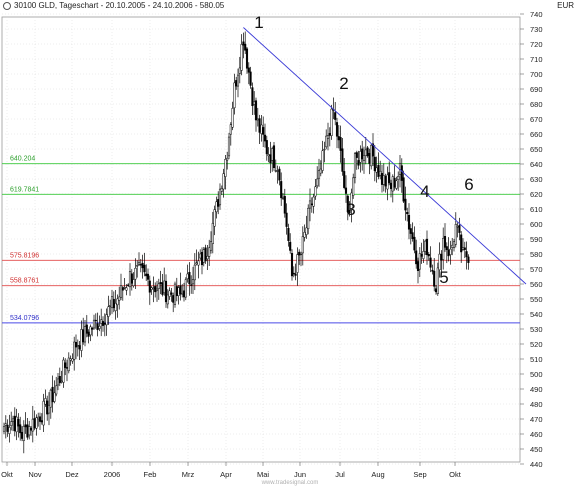 The width and height of the screenshot is (580, 489). Describe the element at coordinates (536, 434) in the screenshot. I see `y-tick-label: 460` at that location.